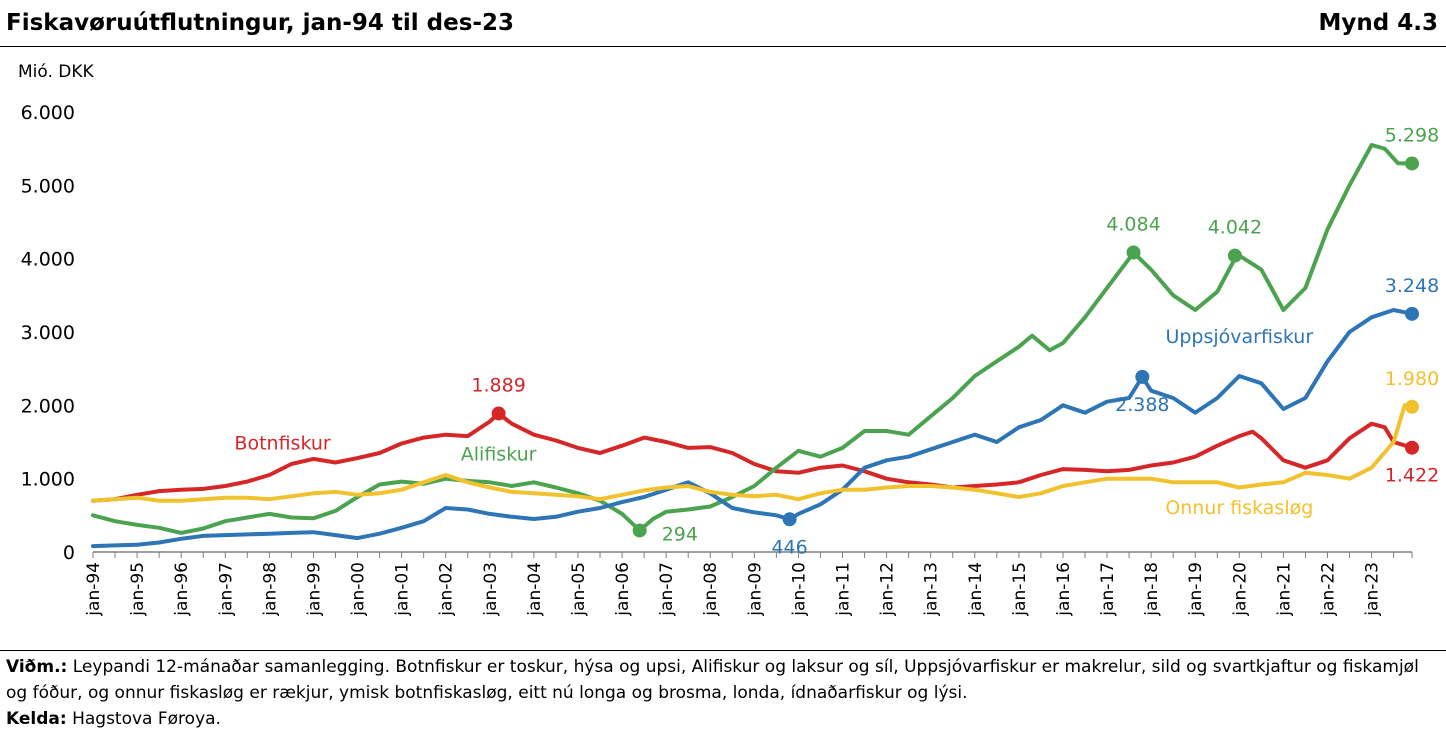  What do you see at coordinates (48, 406) in the screenshot?
I see `y-tick-label: 2.000` at bounding box center [48, 406].